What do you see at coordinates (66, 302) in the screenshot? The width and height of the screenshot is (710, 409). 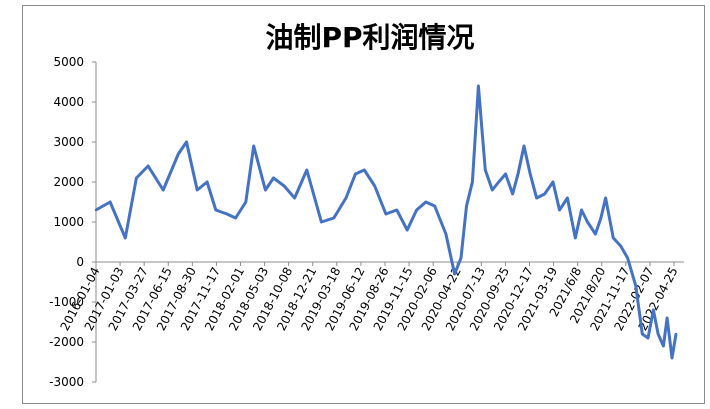 I see `y-tick-label: -1000` at bounding box center [66, 302].